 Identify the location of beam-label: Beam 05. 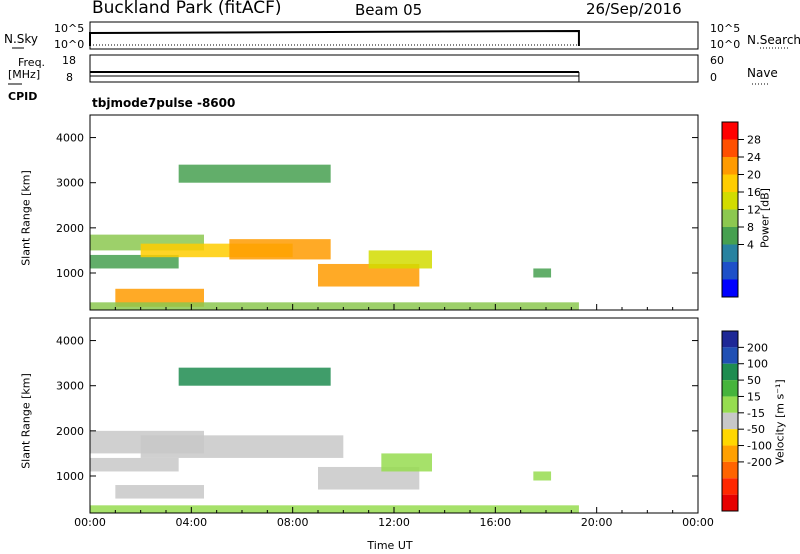
(389, 10).